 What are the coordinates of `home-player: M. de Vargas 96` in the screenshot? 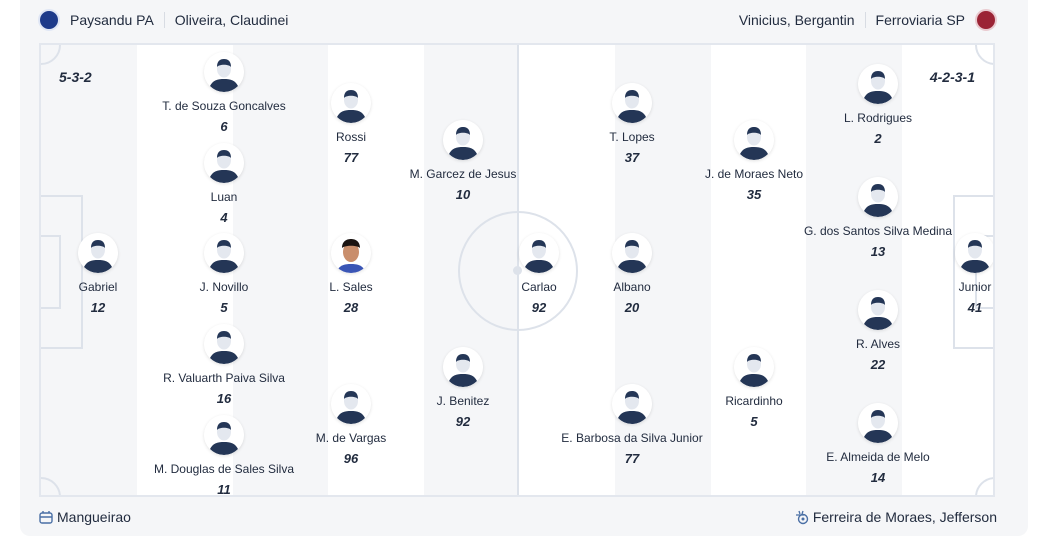 It's located at (351, 425).